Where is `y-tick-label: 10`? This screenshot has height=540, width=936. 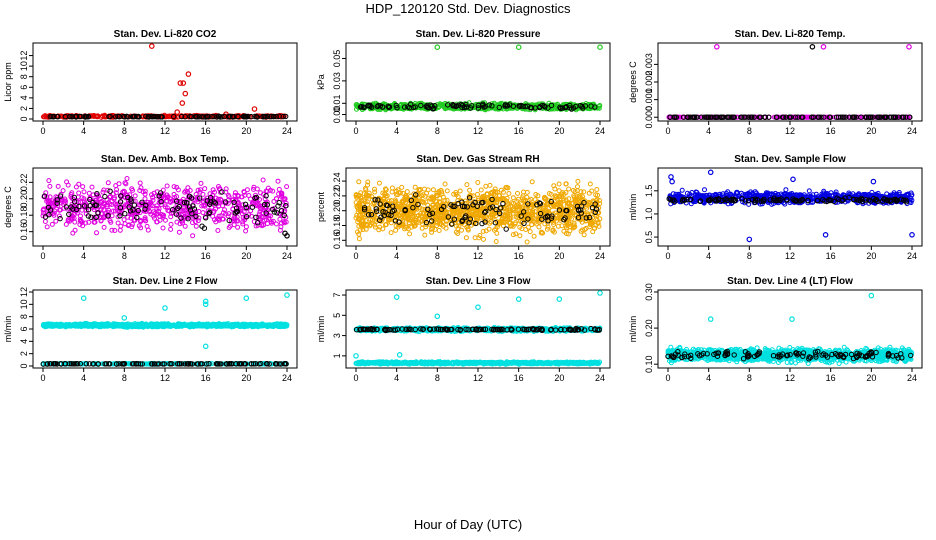
y-tick-label: 10 is located at coordinates (24, 66).